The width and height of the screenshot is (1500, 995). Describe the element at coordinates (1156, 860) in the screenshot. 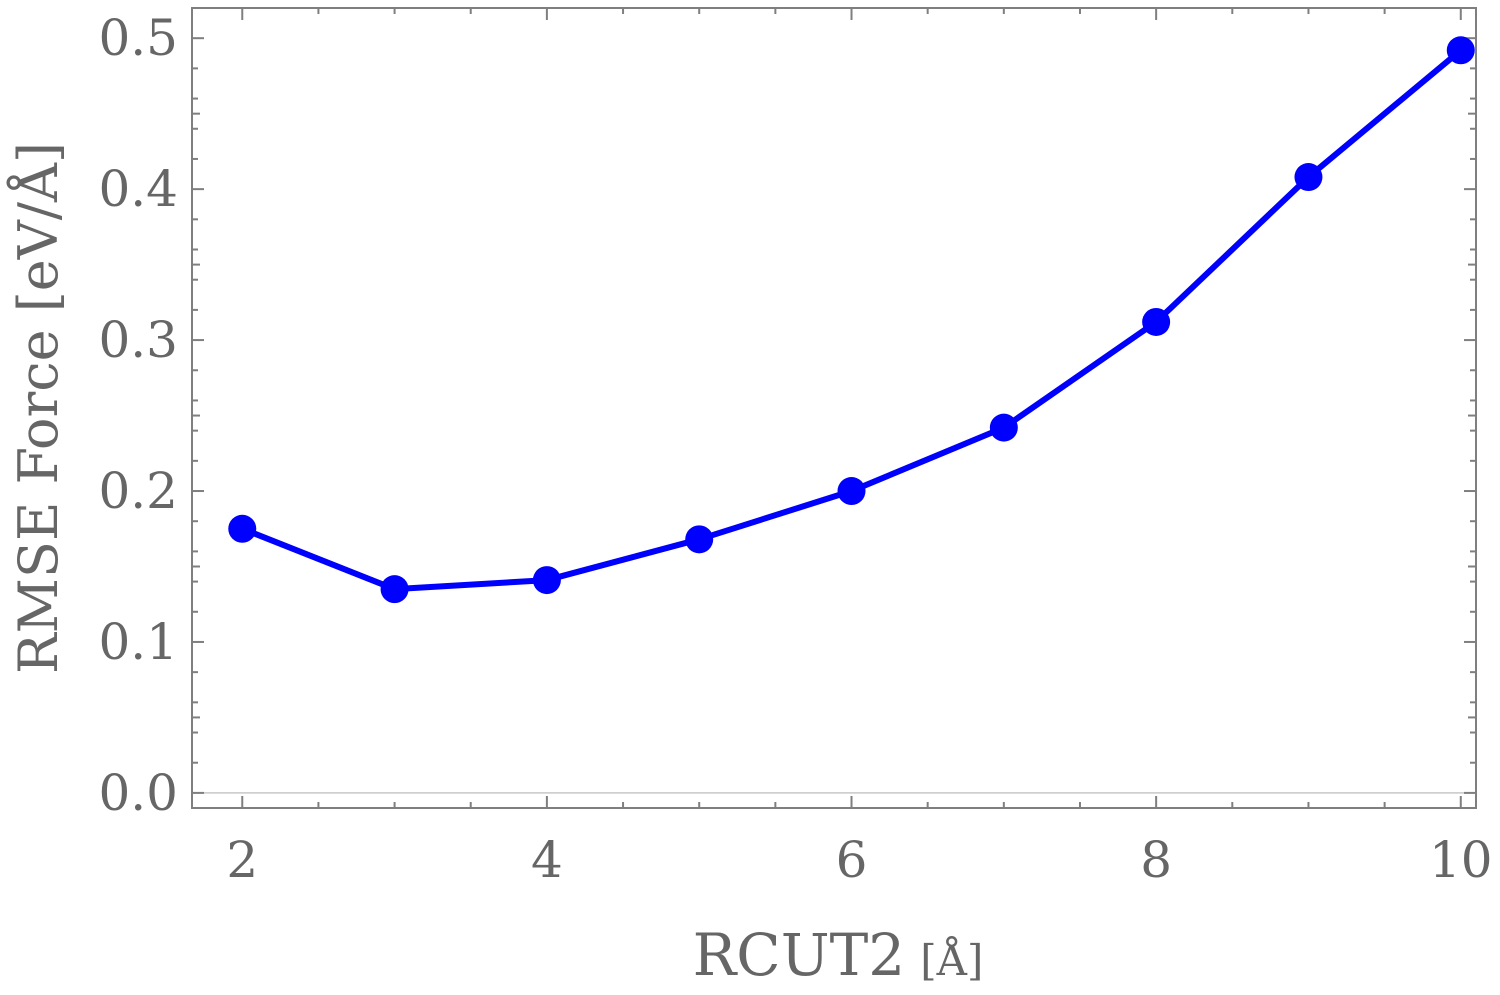

I see `x-tick-label: 8` at that location.